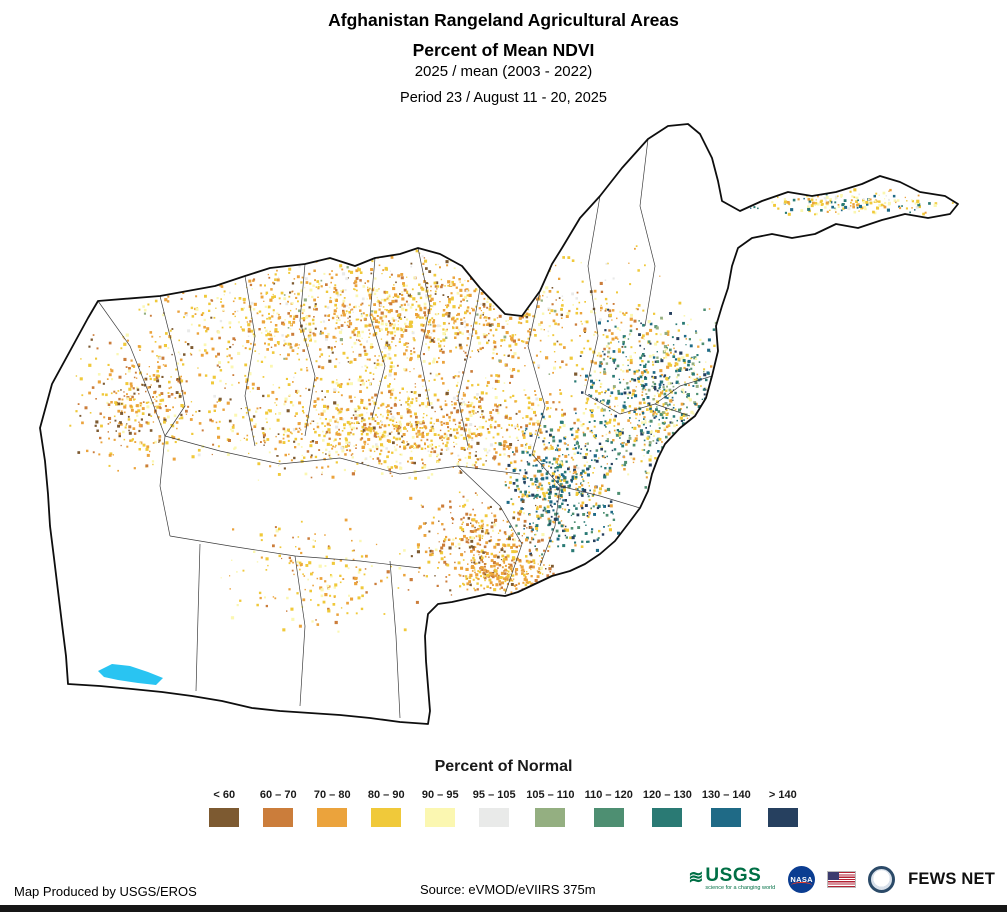  I want to click on legend-class-label: < 60, so click(224, 795).